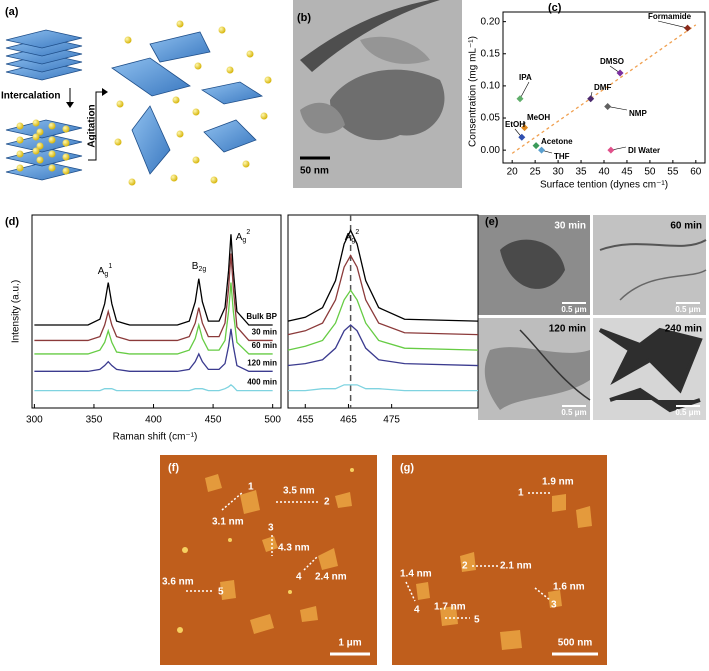  I want to click on ions, so click(193, 103).